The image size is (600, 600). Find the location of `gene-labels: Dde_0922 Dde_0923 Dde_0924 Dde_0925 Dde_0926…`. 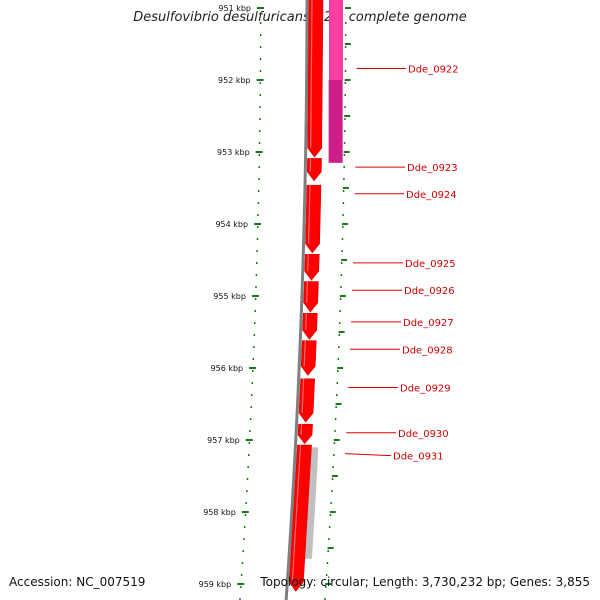

gene-labels: Dde_0922 Dde_0923 Dde_0924 Dde_0925 Dde_0926… is located at coordinates (402, 263).